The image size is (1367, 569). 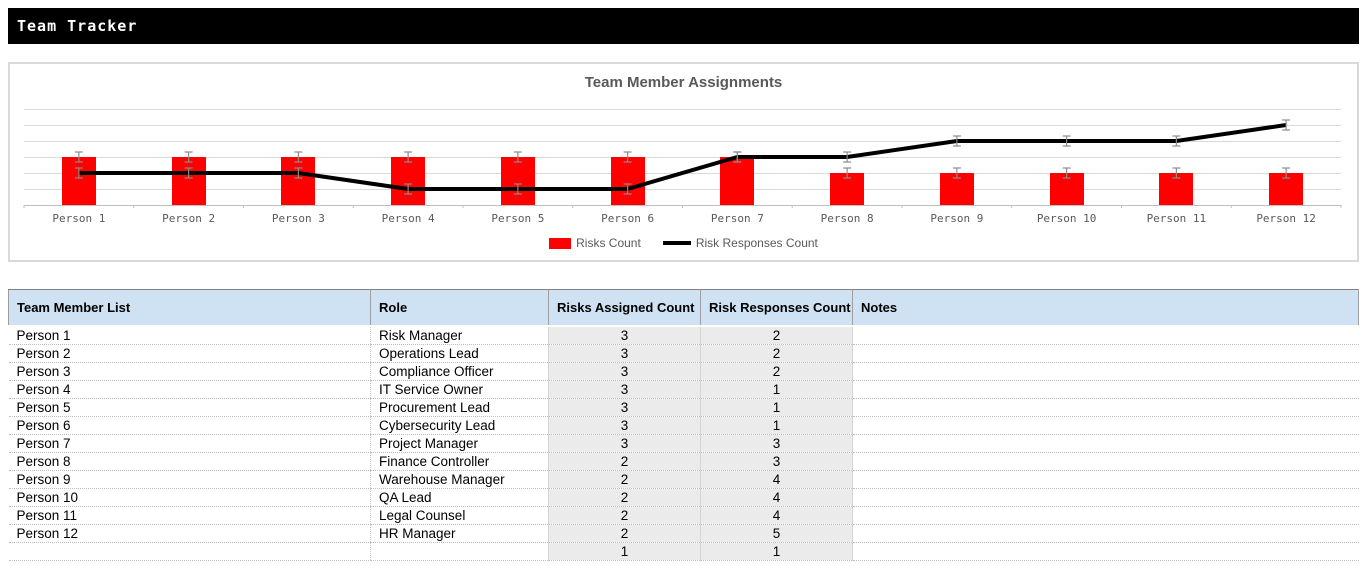 I want to click on cell-member: Person 10, so click(x=189, y=497).